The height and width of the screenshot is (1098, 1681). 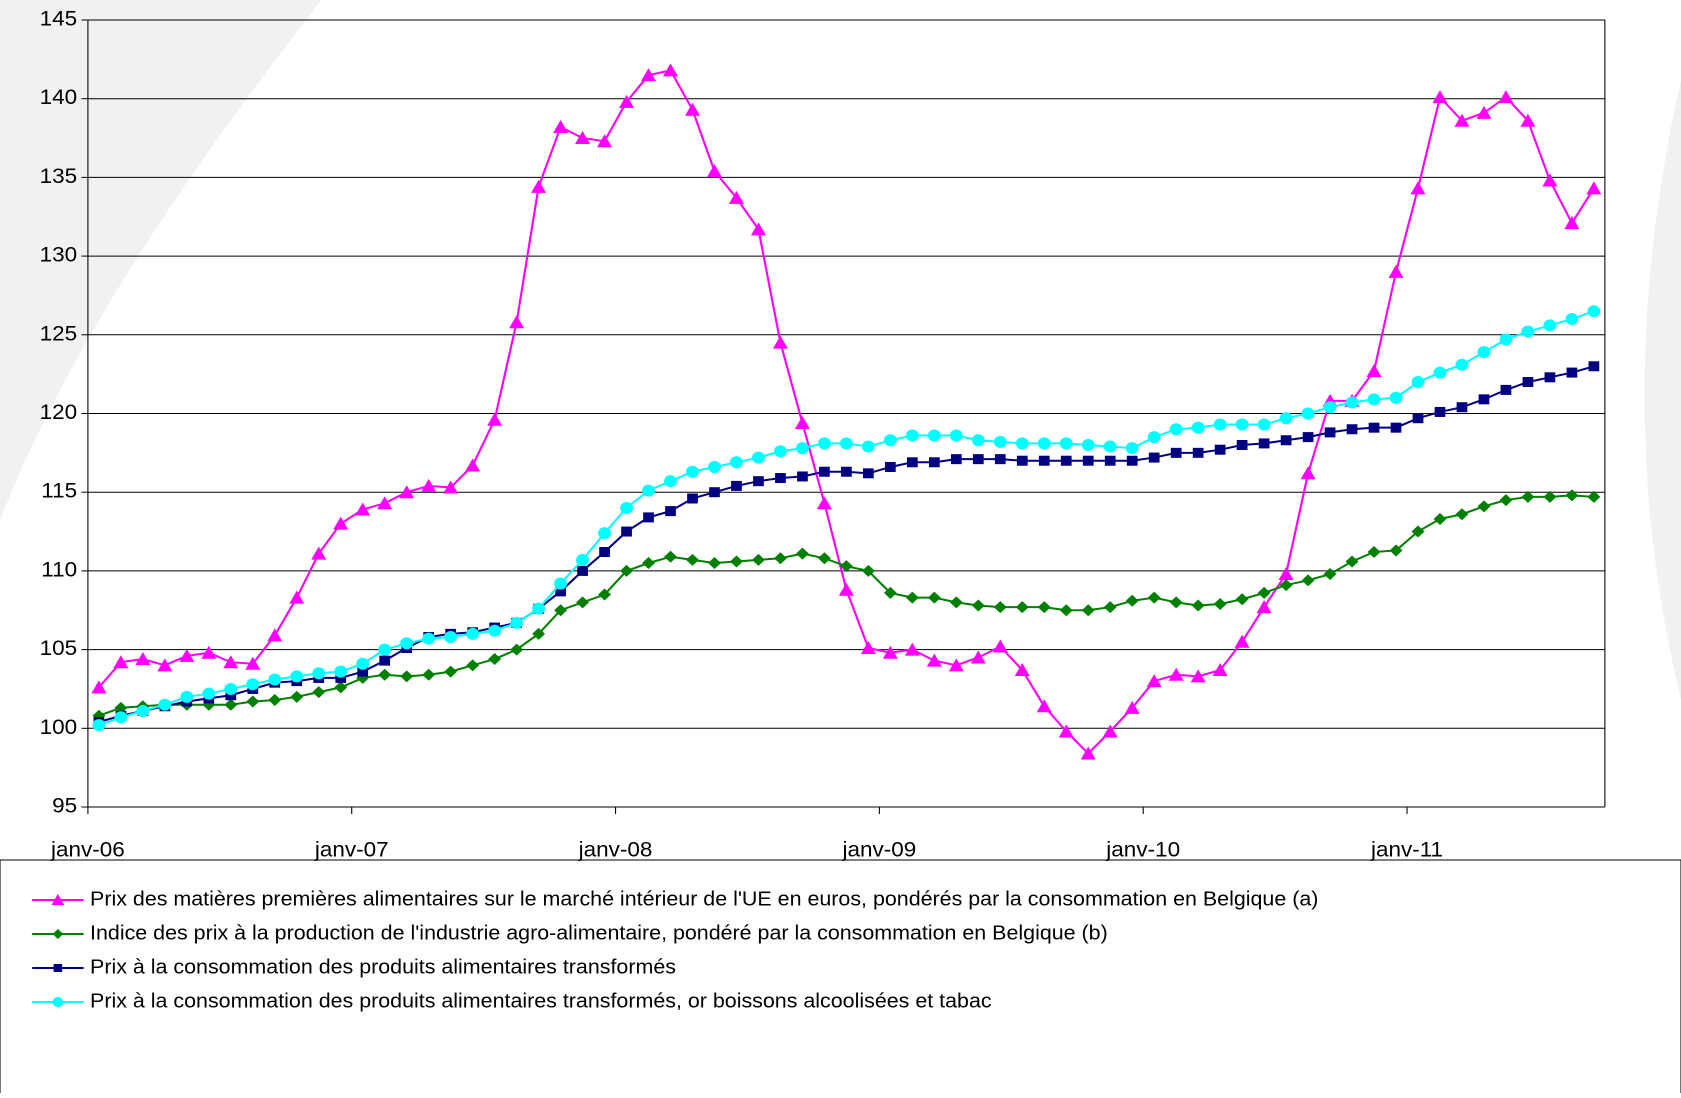 I want to click on y-tick-label: 125, so click(x=59, y=333).